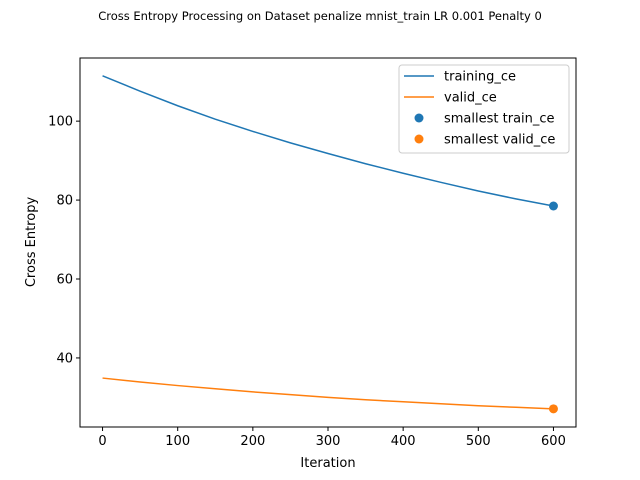  Describe the element at coordinates (252, 441) in the screenshot. I see `x-tick-label: 200` at that location.